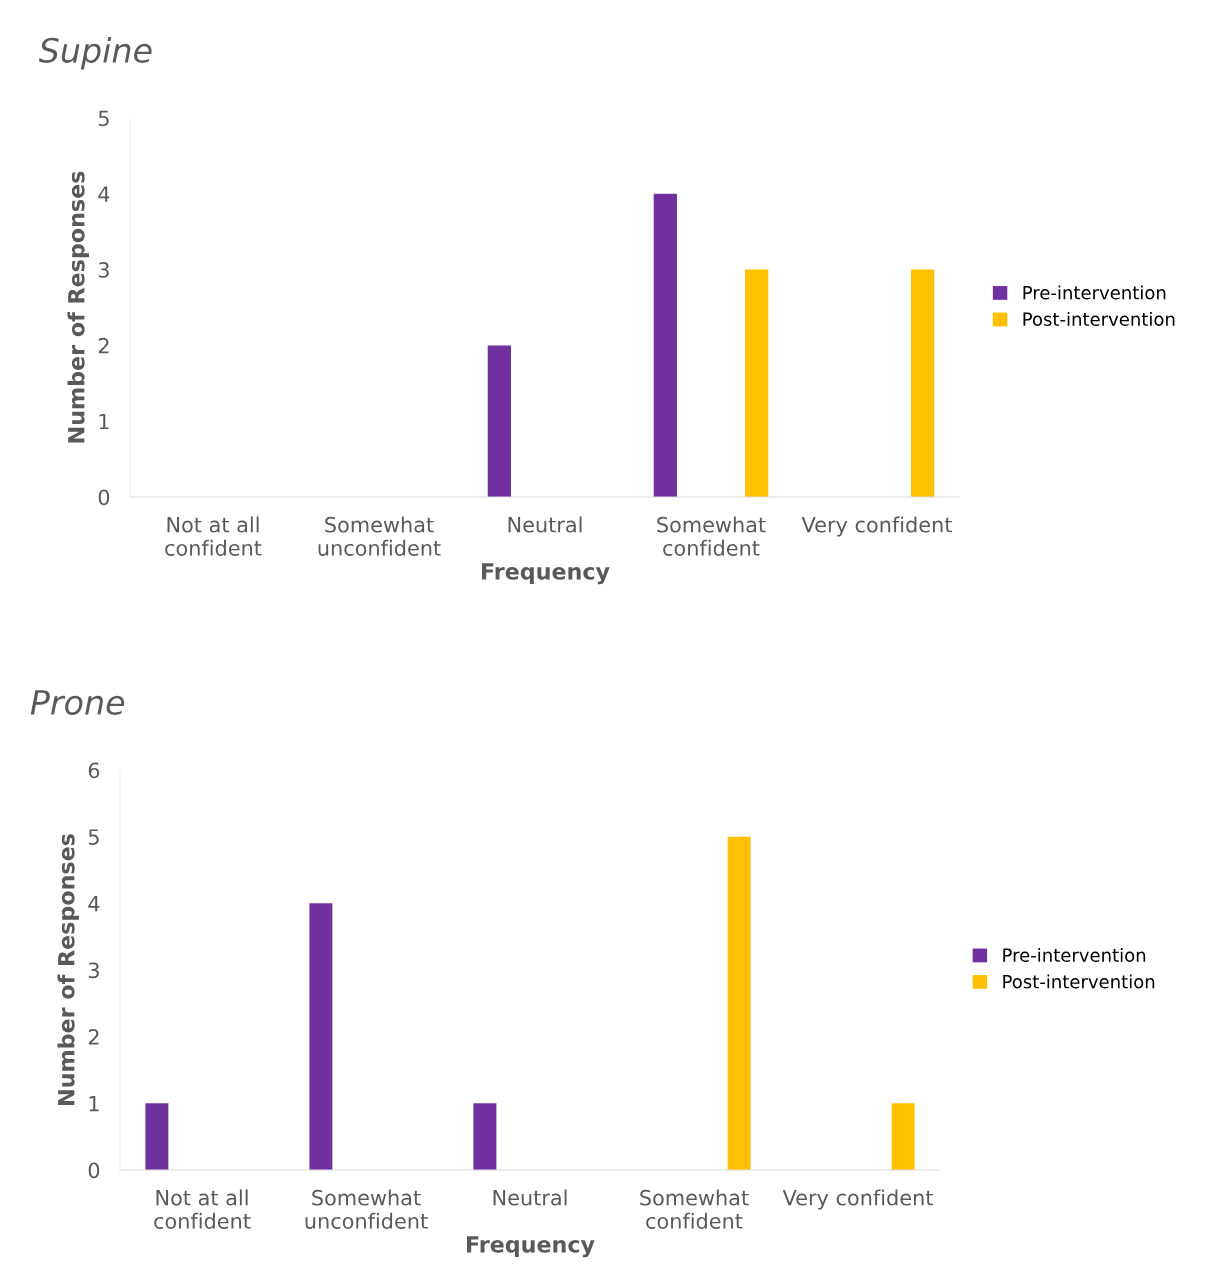 Image resolution: width=1226 pixels, height=1282 pixels. What do you see at coordinates (95, 53) in the screenshot?
I see `chart-title: Supine` at bounding box center [95, 53].